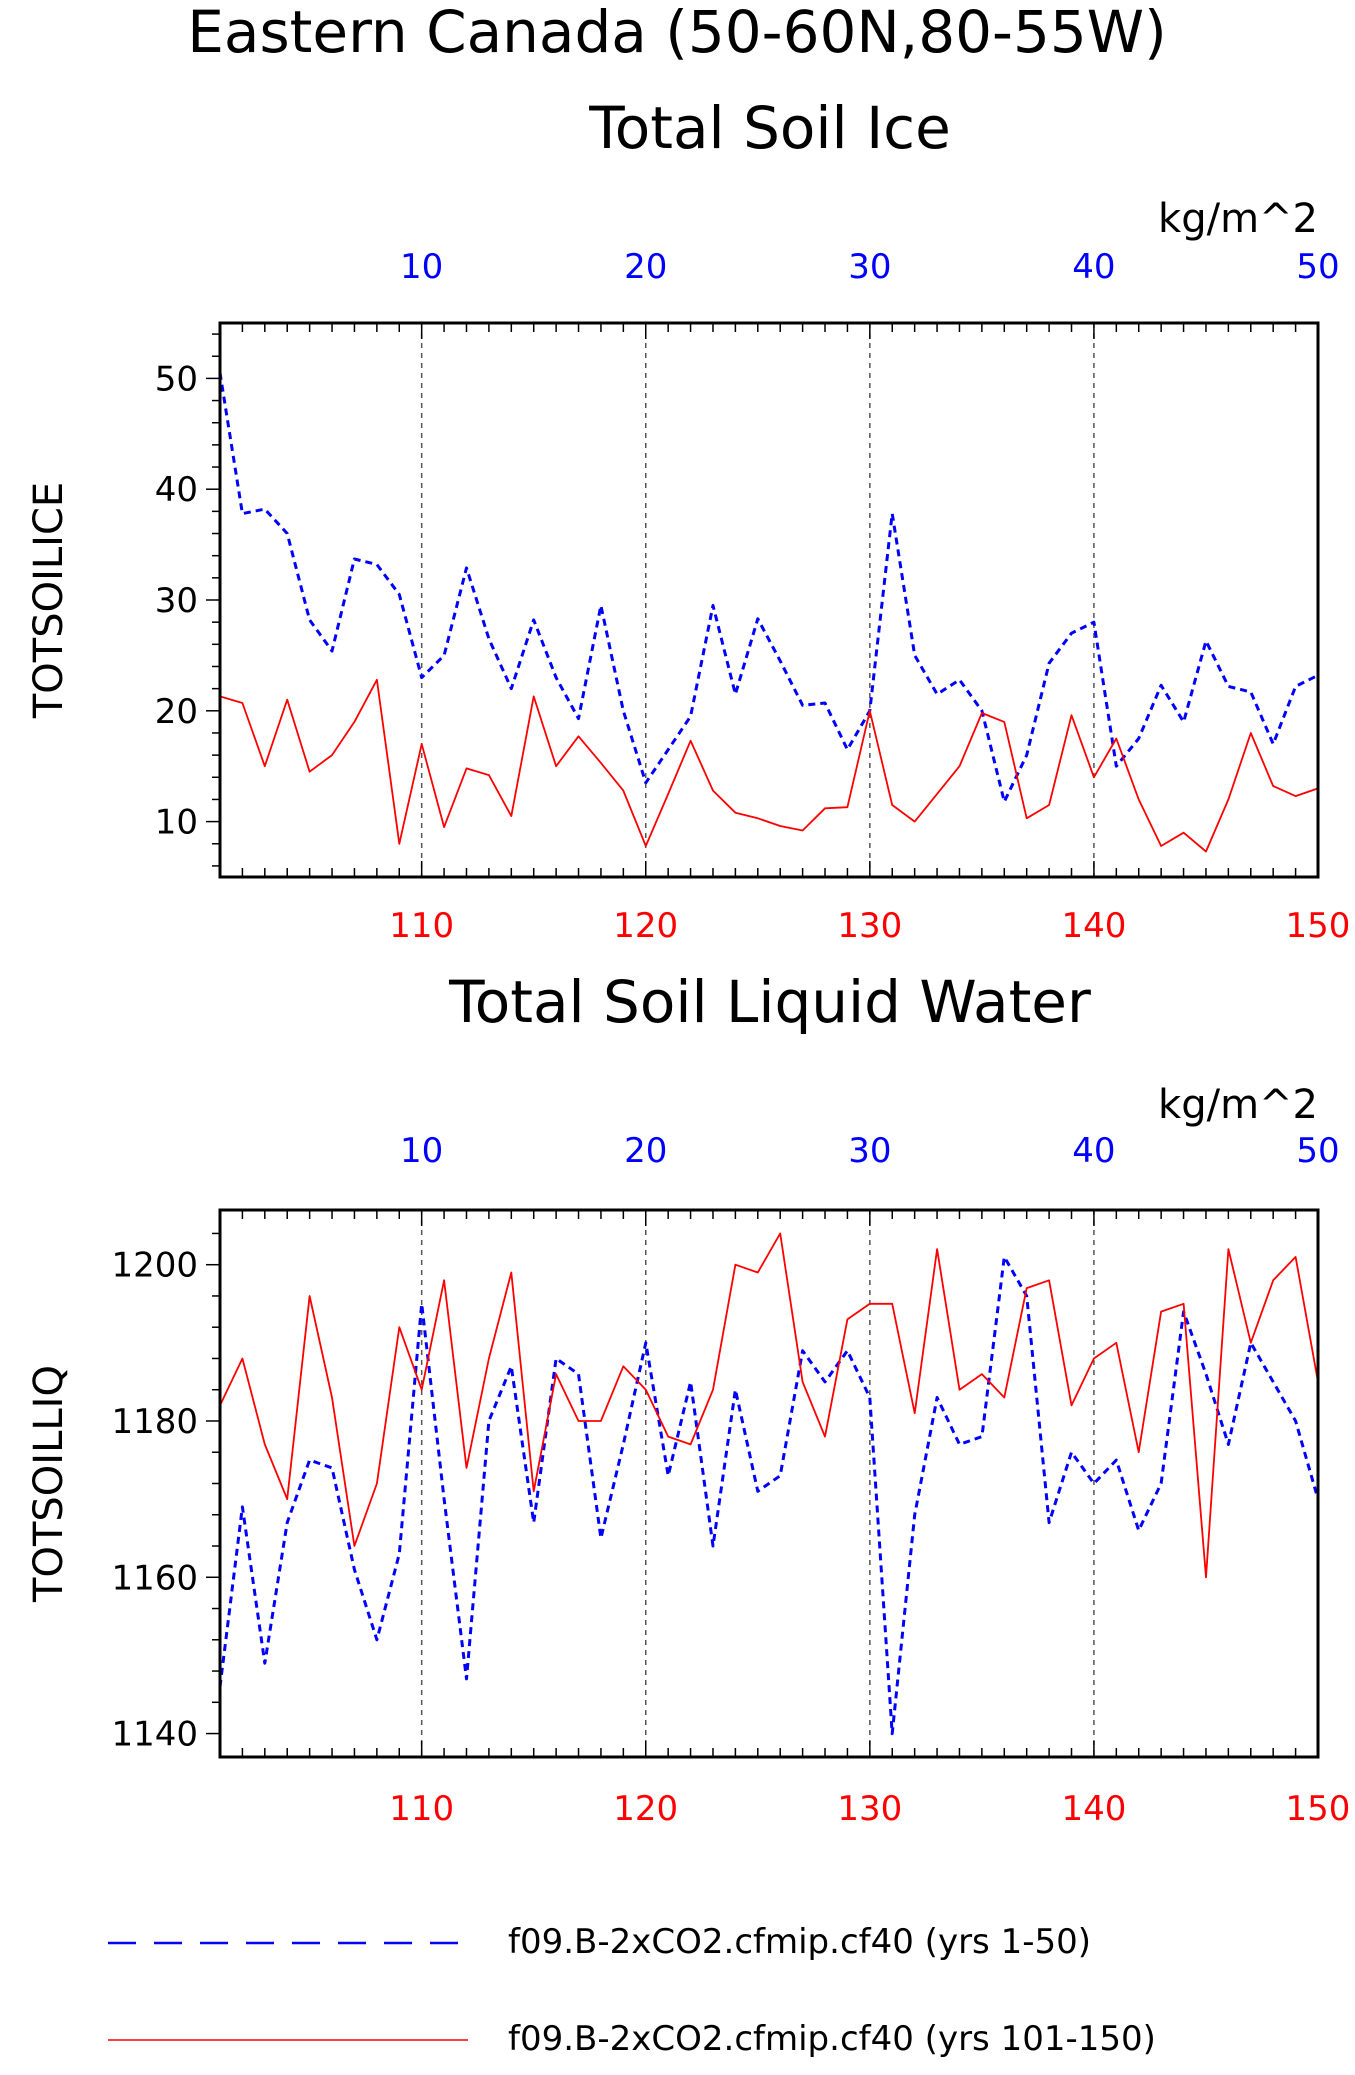 The image size is (1355, 2075). I want to click on y-tick-label: 40, so click(176, 490).